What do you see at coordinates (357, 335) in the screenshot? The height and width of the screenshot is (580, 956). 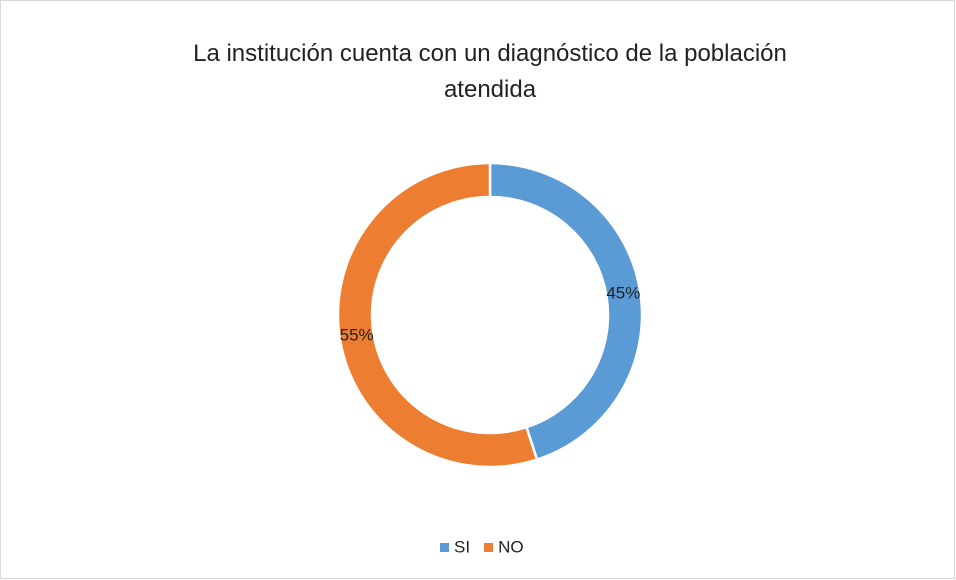 I see `data-label: 55%` at bounding box center [357, 335].